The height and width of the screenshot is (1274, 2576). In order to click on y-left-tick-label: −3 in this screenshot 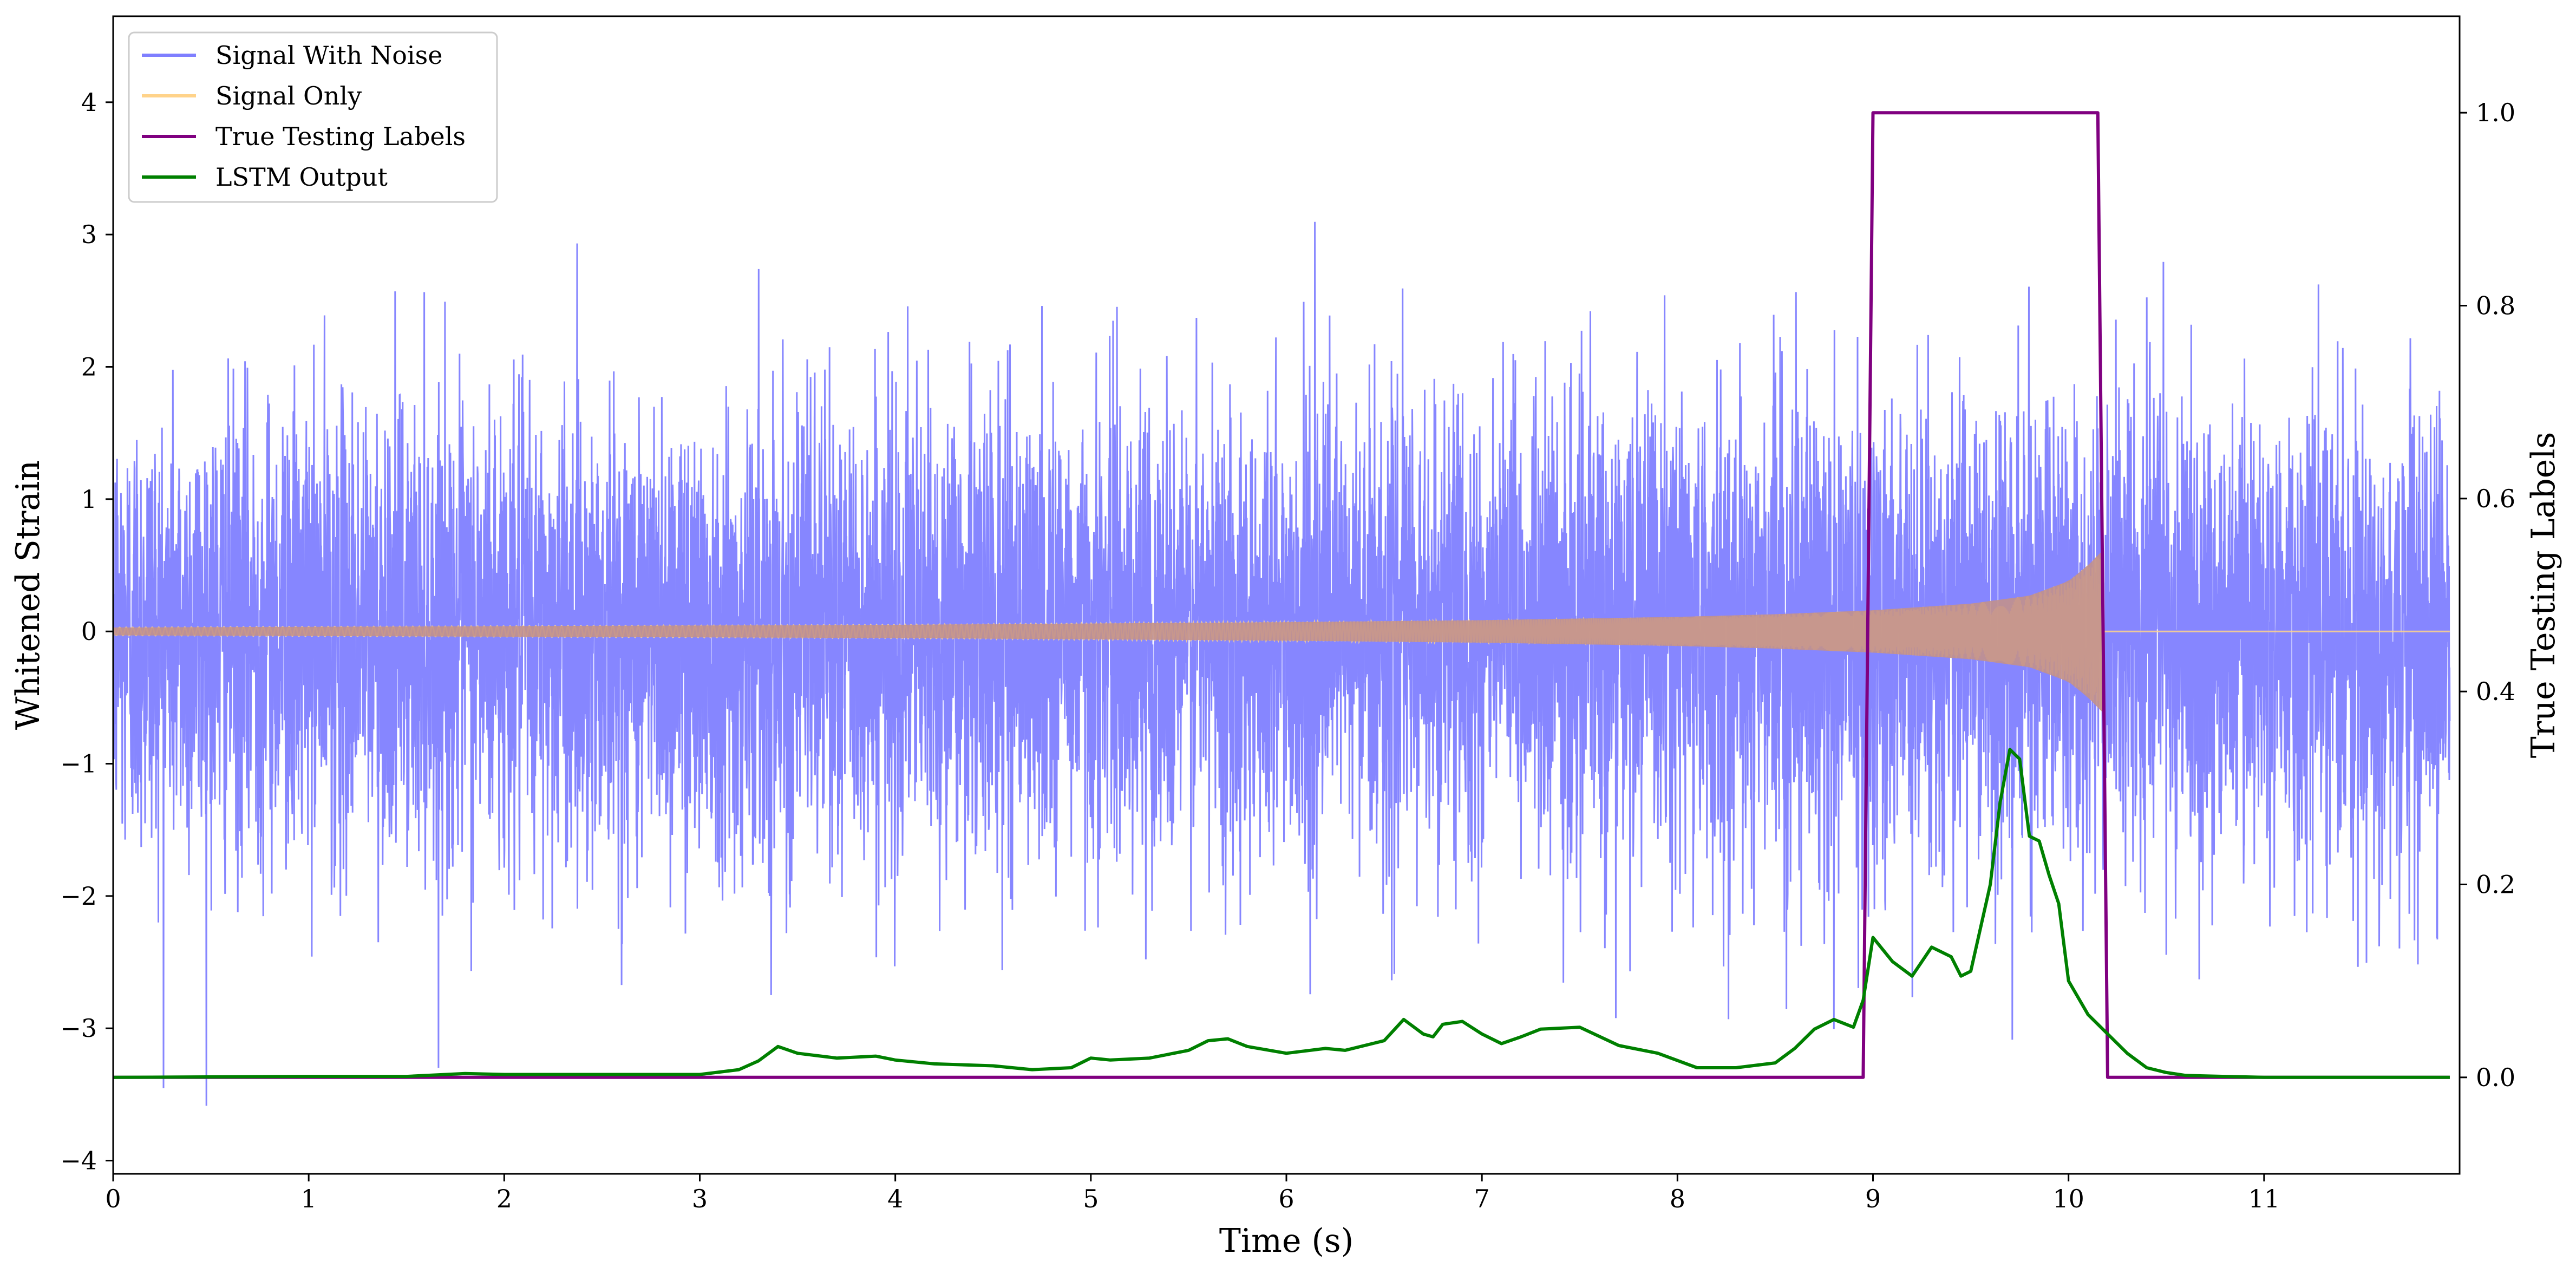, I will do `click(78, 1028)`.